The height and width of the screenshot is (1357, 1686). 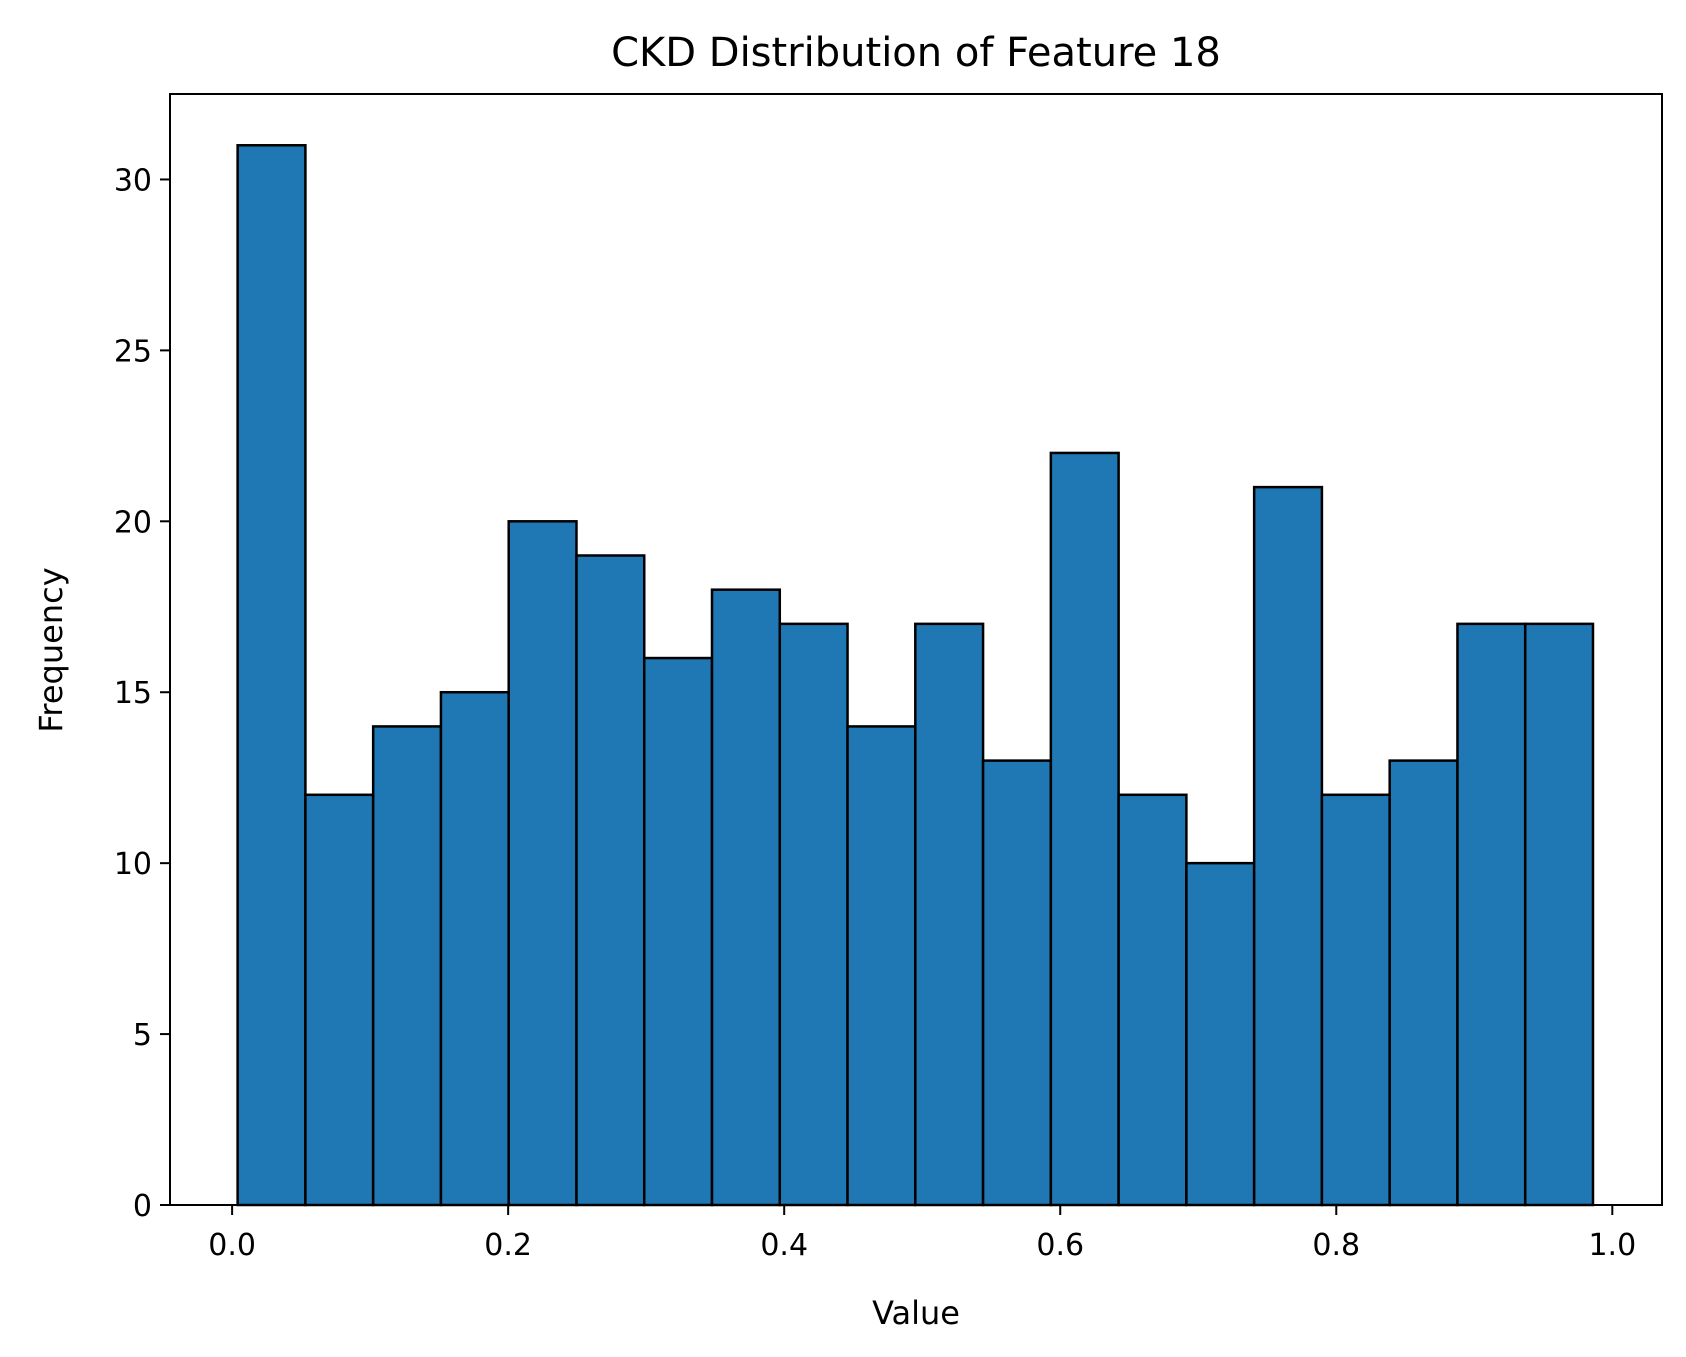 I want to click on x-tick-label: 0.6, so click(x=1060, y=1245).